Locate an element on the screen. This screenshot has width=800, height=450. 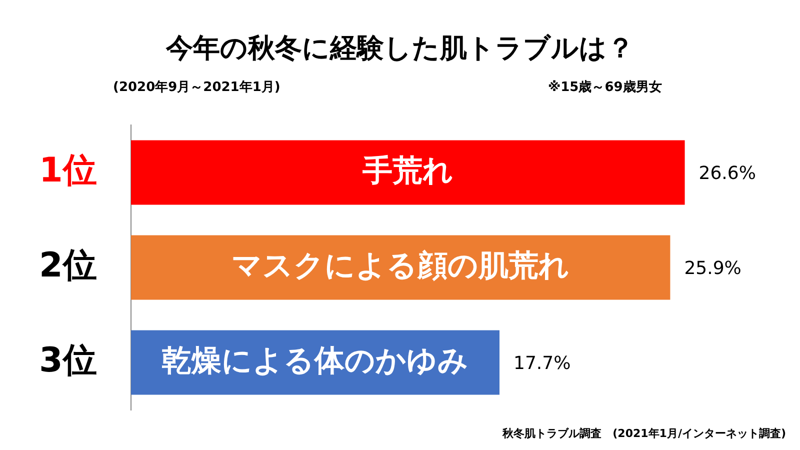
text: 秋冬肌トラブル調査 (2021年1月/インターネット調査) is located at coordinates (644, 433).